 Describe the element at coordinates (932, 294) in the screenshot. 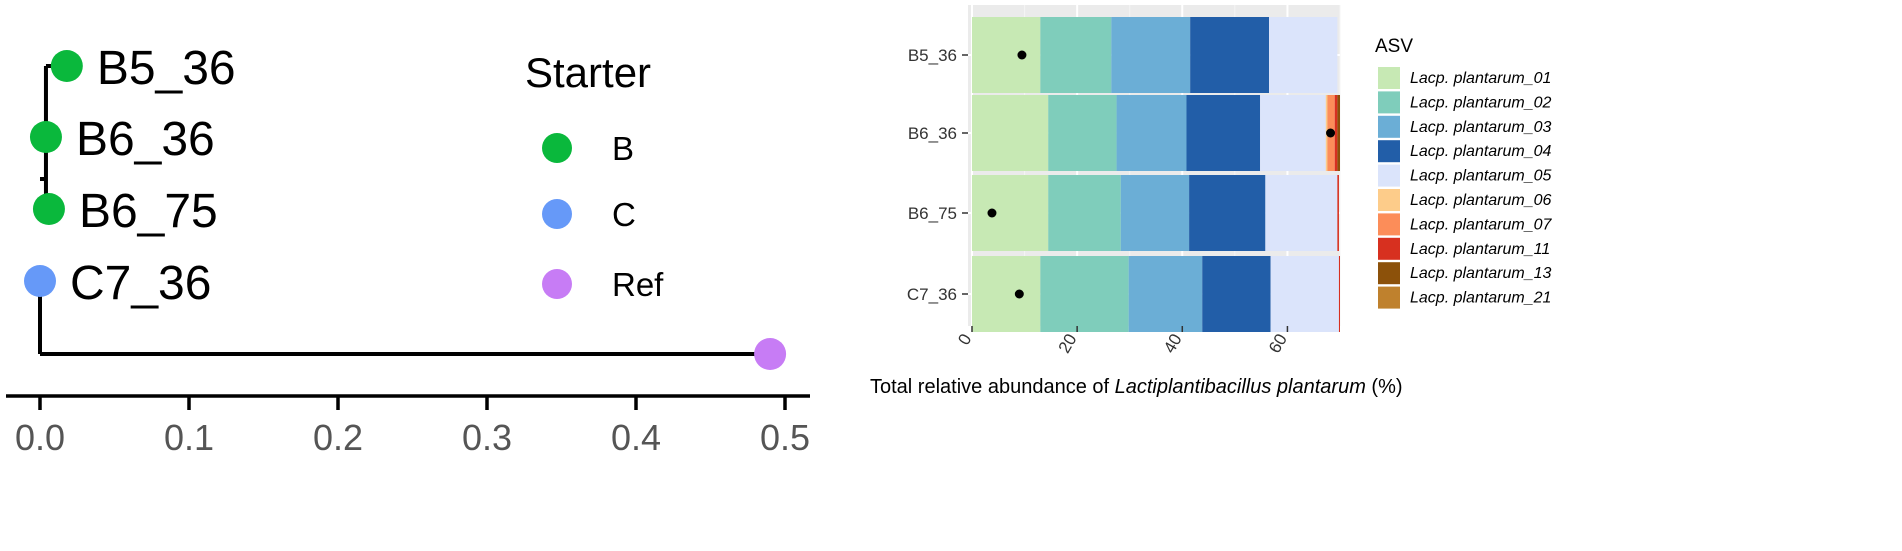

I see `y-axis-category-label: C7_36` at that location.